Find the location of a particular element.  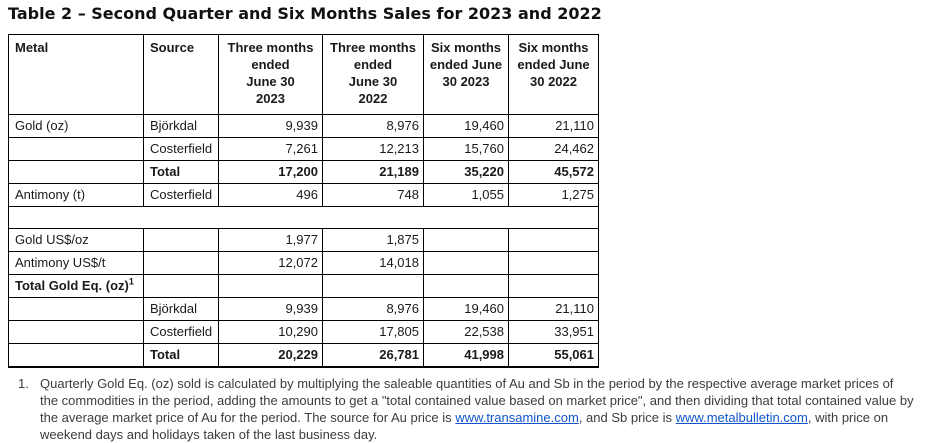

column-header-6m-ended-2023: Six months ended June 30 2023 is located at coordinates (466, 74).